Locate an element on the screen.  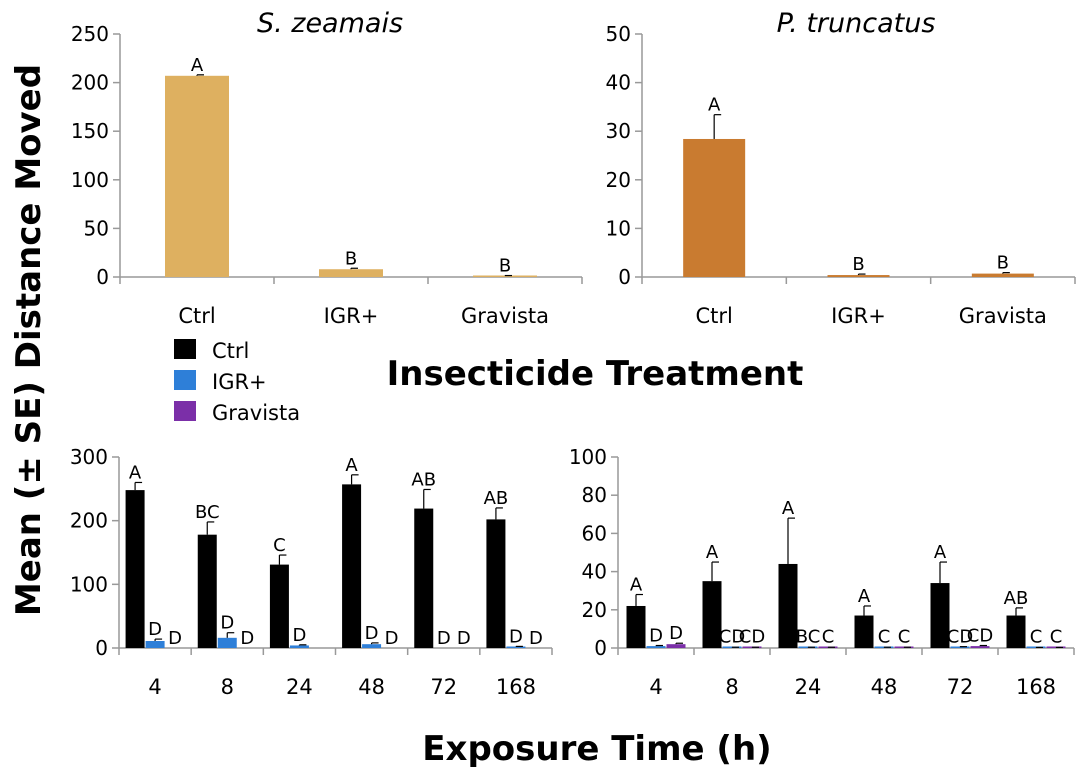
panel-3-x-tick-label: 168 is located at coordinates (516, 687).